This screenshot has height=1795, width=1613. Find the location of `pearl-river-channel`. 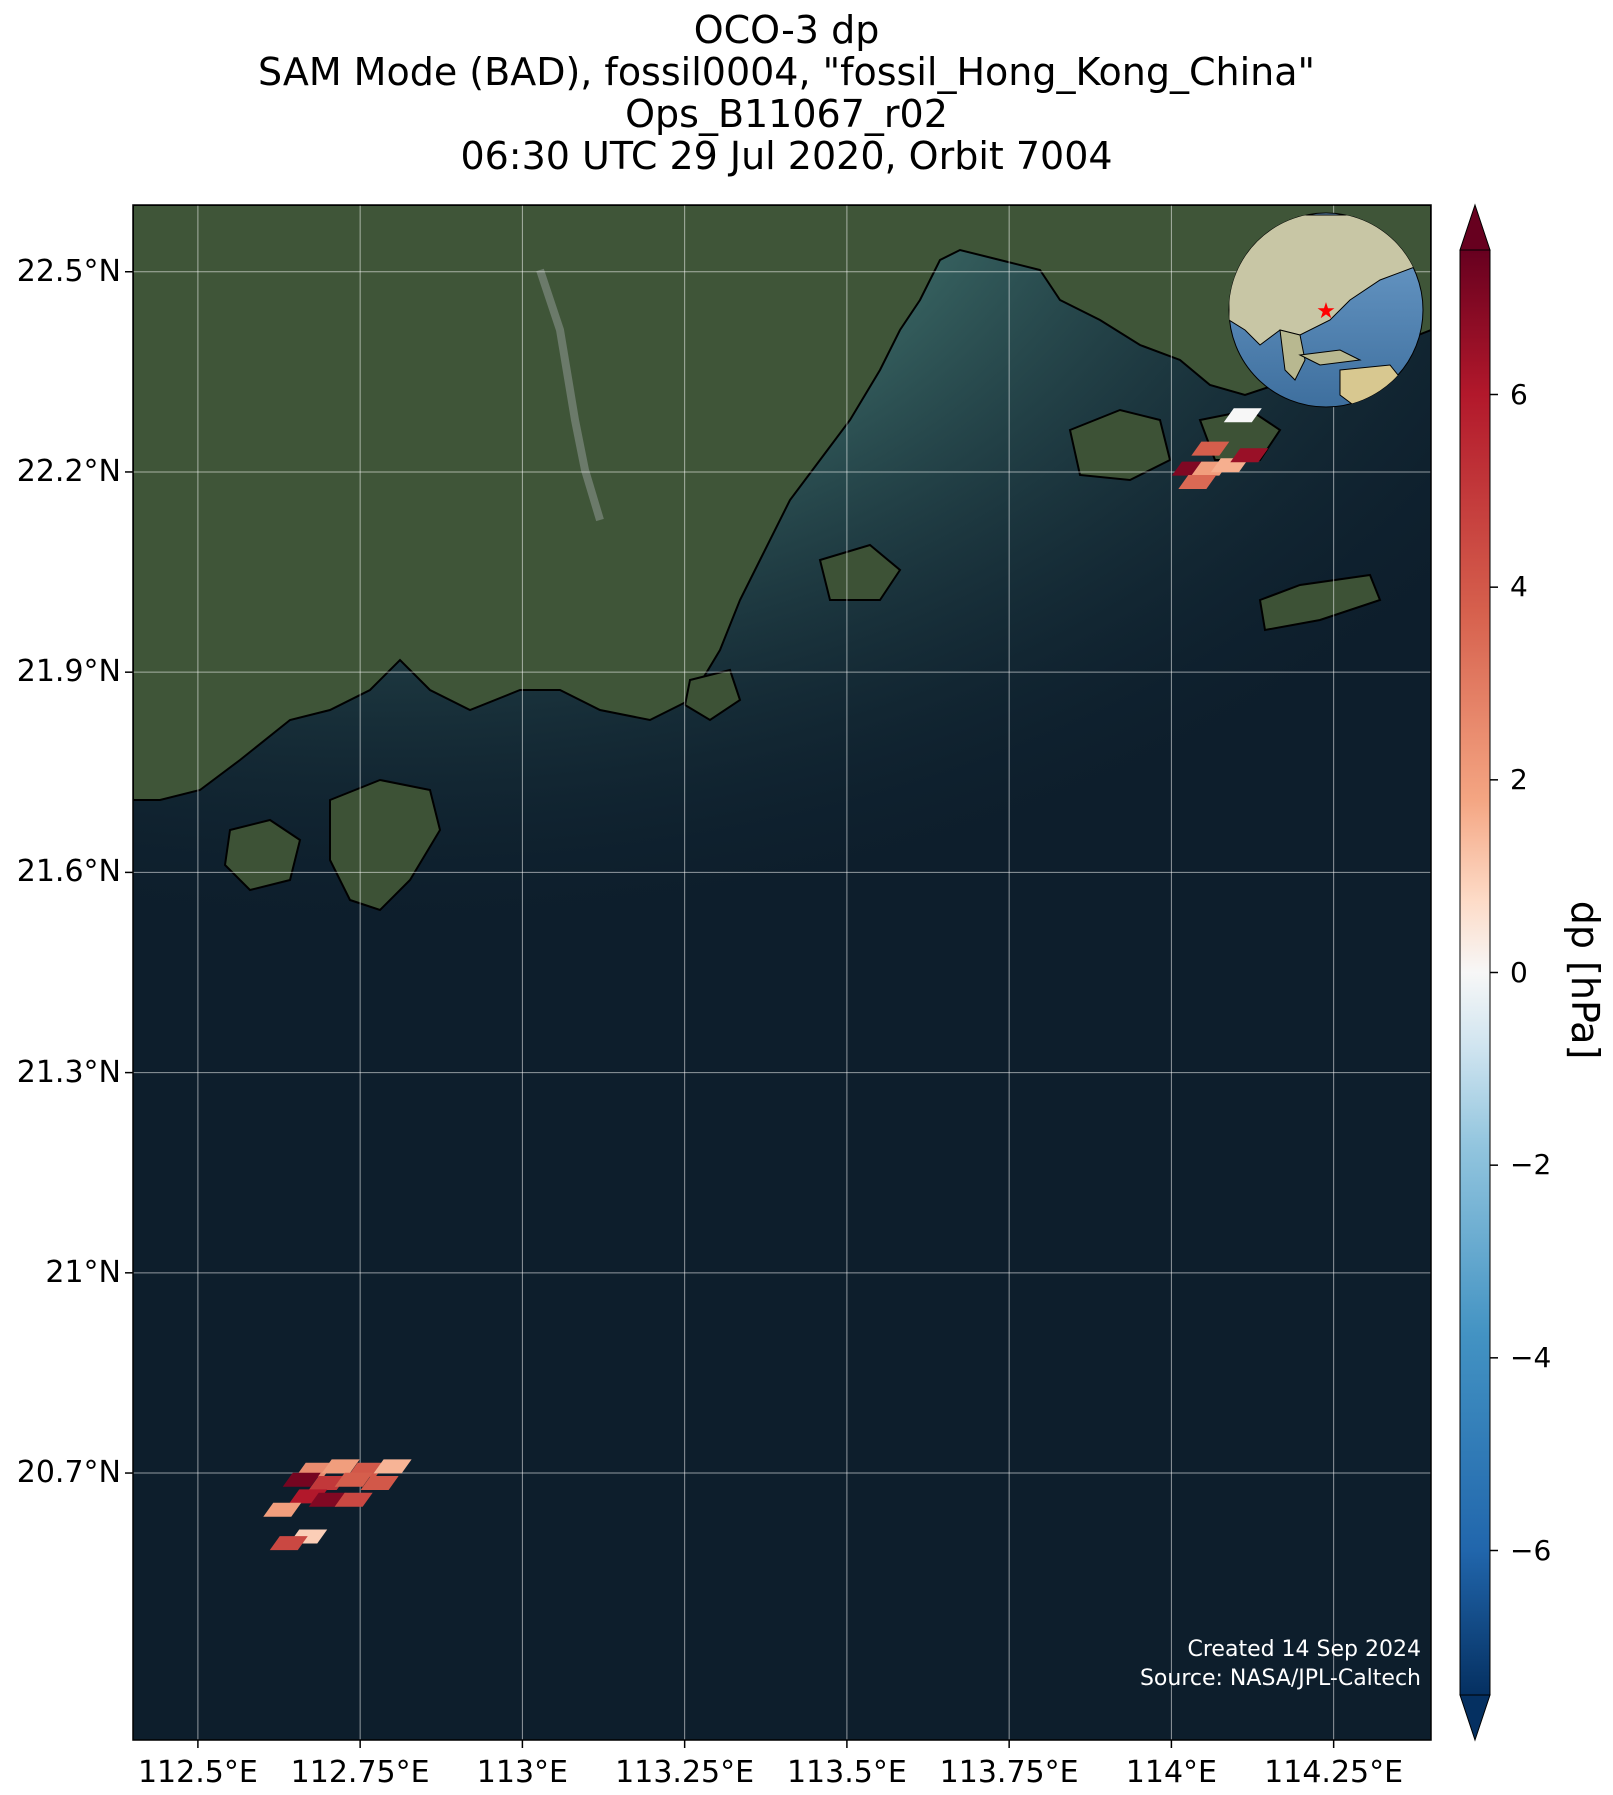

pearl-river-channel is located at coordinates (570, 395).